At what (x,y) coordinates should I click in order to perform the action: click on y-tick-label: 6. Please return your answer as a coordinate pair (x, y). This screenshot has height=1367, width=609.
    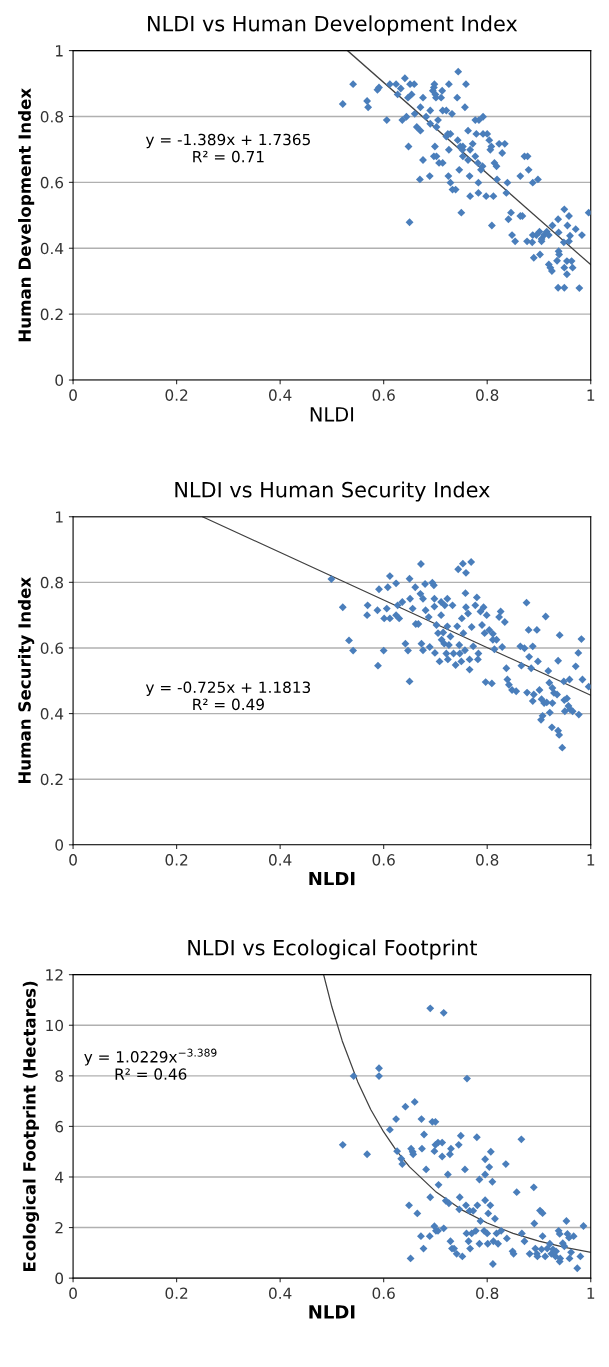
    Looking at the image, I should click on (59, 1126).